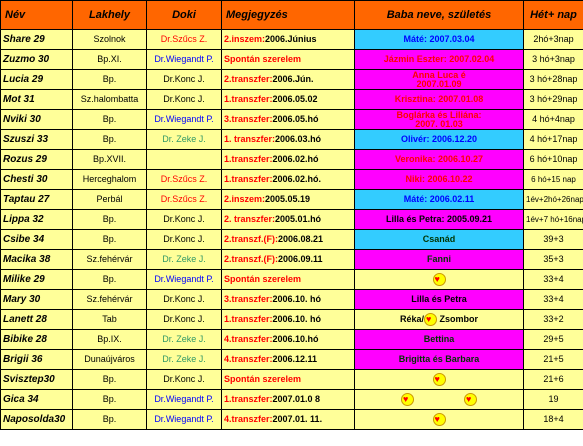 This screenshot has width=583, height=446. Describe the element at coordinates (109, 359) in the screenshot. I see `cell-lakhely: Dunaújváros` at that location.